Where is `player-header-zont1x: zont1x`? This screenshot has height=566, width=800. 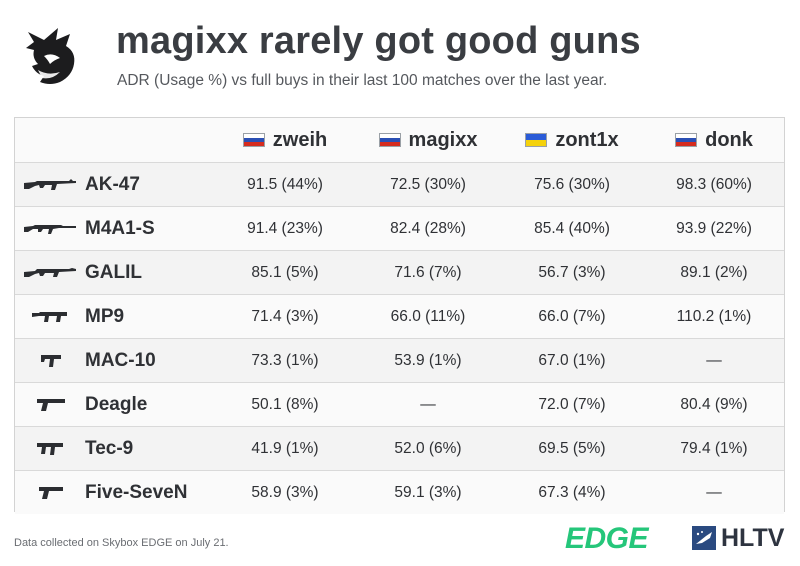 player-header-zont1x: zont1x is located at coordinates (572, 140).